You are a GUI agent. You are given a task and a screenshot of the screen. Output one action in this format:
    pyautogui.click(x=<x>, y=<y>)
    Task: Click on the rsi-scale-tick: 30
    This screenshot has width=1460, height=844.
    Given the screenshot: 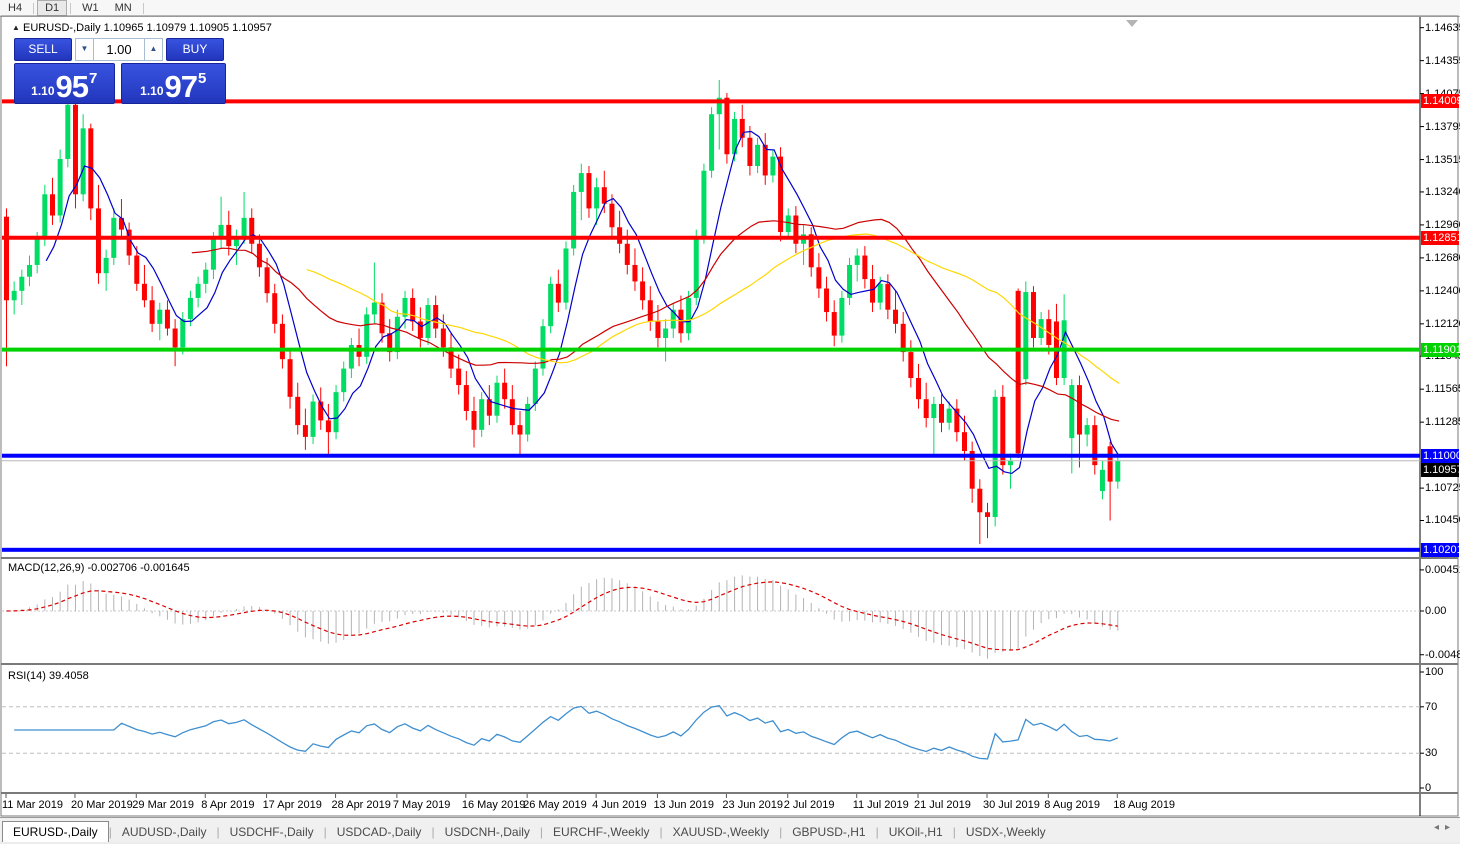 What is the action you would take?
    pyautogui.click(x=1431, y=753)
    